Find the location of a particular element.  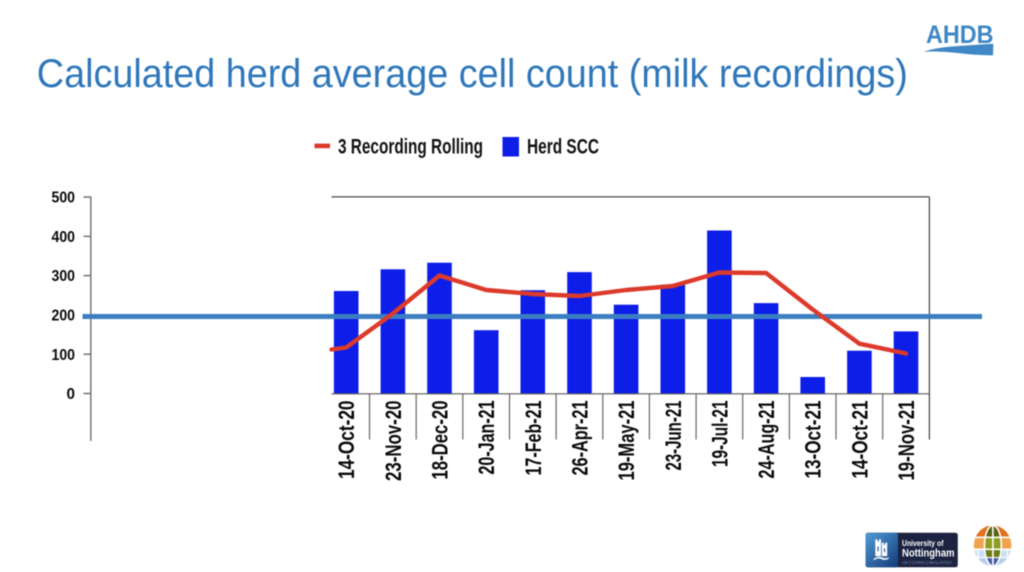

svg-text: 23-Jun-21 is located at coordinates (673, 436).